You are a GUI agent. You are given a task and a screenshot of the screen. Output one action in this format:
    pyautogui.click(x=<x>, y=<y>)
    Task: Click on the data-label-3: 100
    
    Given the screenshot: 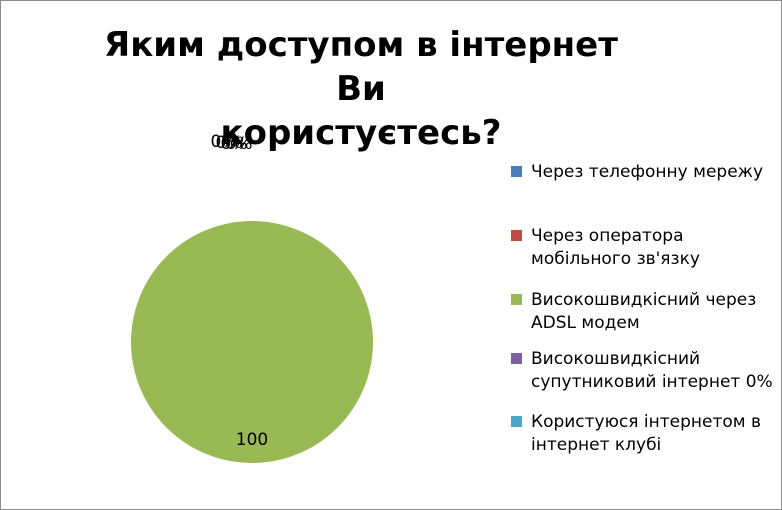 What is the action you would take?
    pyautogui.click(x=252, y=440)
    